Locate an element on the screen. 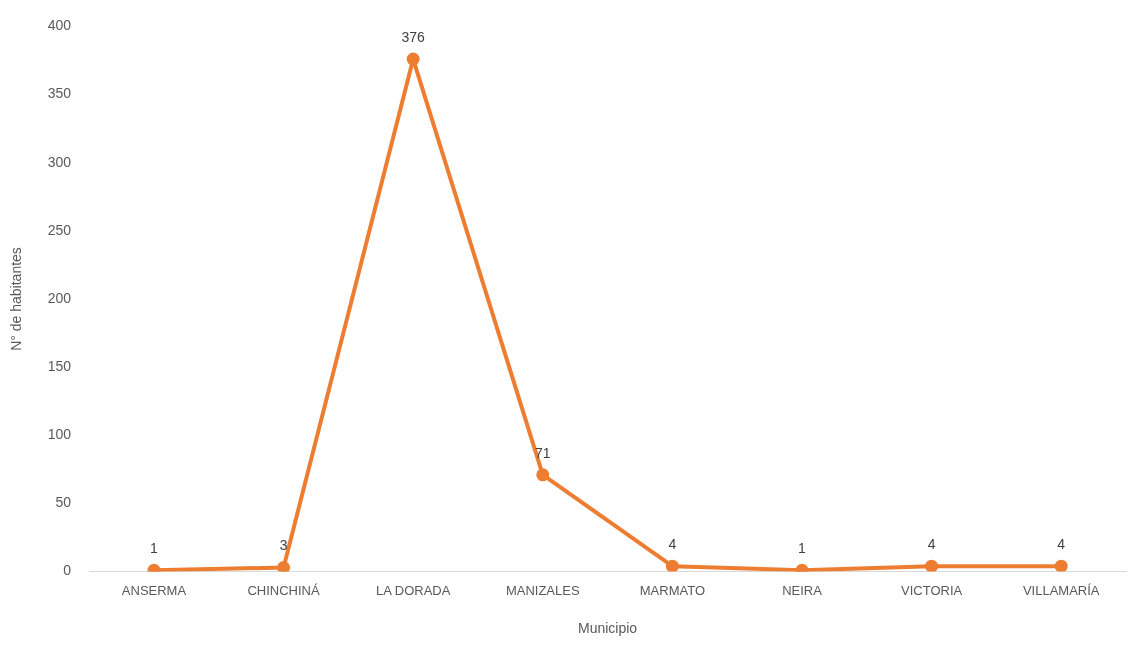 The image size is (1146, 652). x-tick-label: NEIRA is located at coordinates (802, 590).